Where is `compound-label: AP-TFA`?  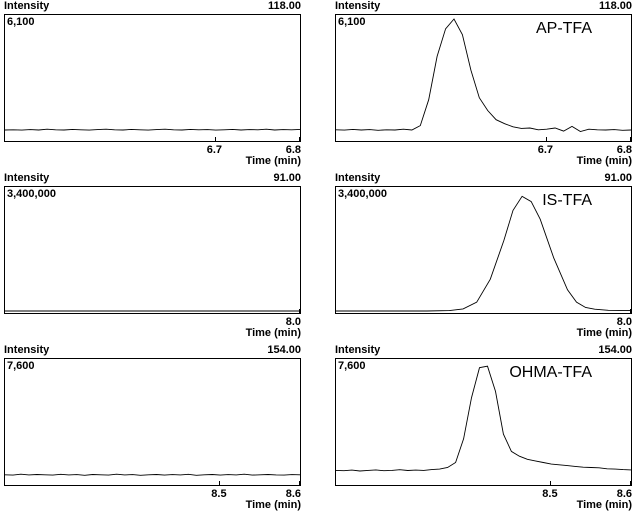 compound-label: AP-TFA is located at coordinates (563, 28).